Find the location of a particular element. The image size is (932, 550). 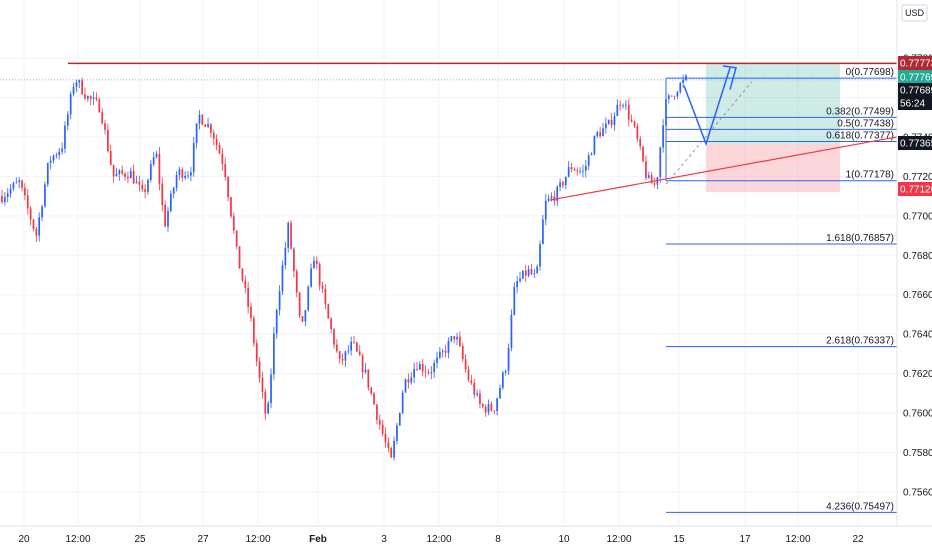

fib-level-label: 0.5(0.77438) is located at coordinates (865, 123).